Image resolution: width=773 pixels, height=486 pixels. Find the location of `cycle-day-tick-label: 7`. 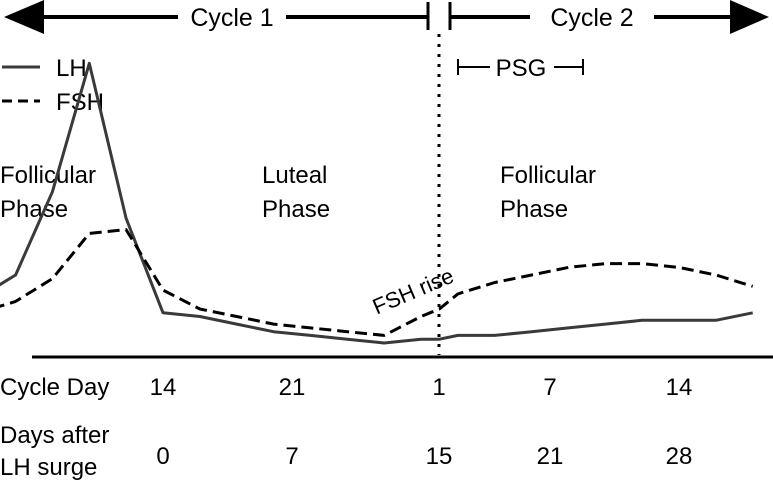

cycle-day-tick-label: 7 is located at coordinates (549, 387).